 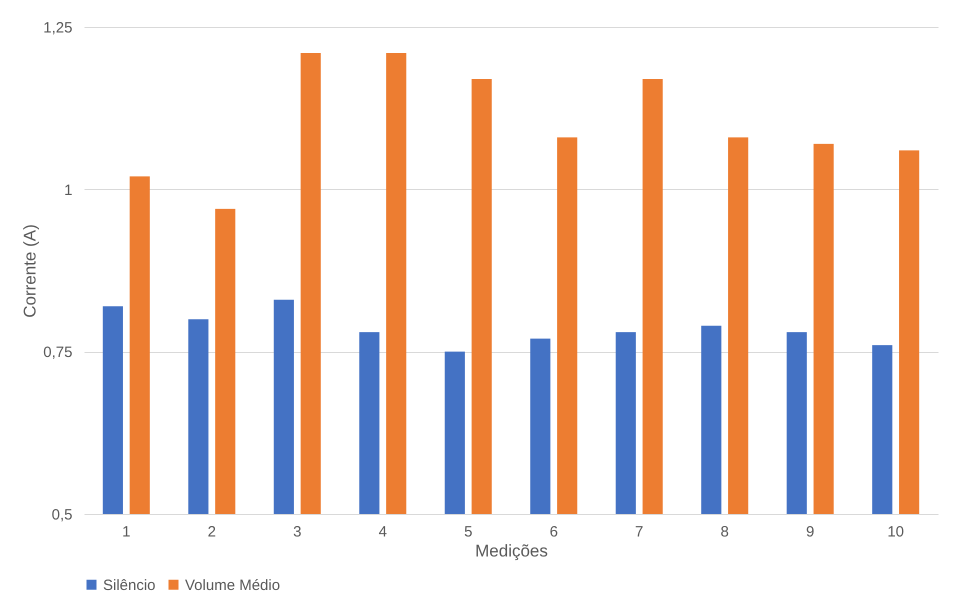 What do you see at coordinates (810, 532) in the screenshot?
I see `x-tick-label: 9` at bounding box center [810, 532].